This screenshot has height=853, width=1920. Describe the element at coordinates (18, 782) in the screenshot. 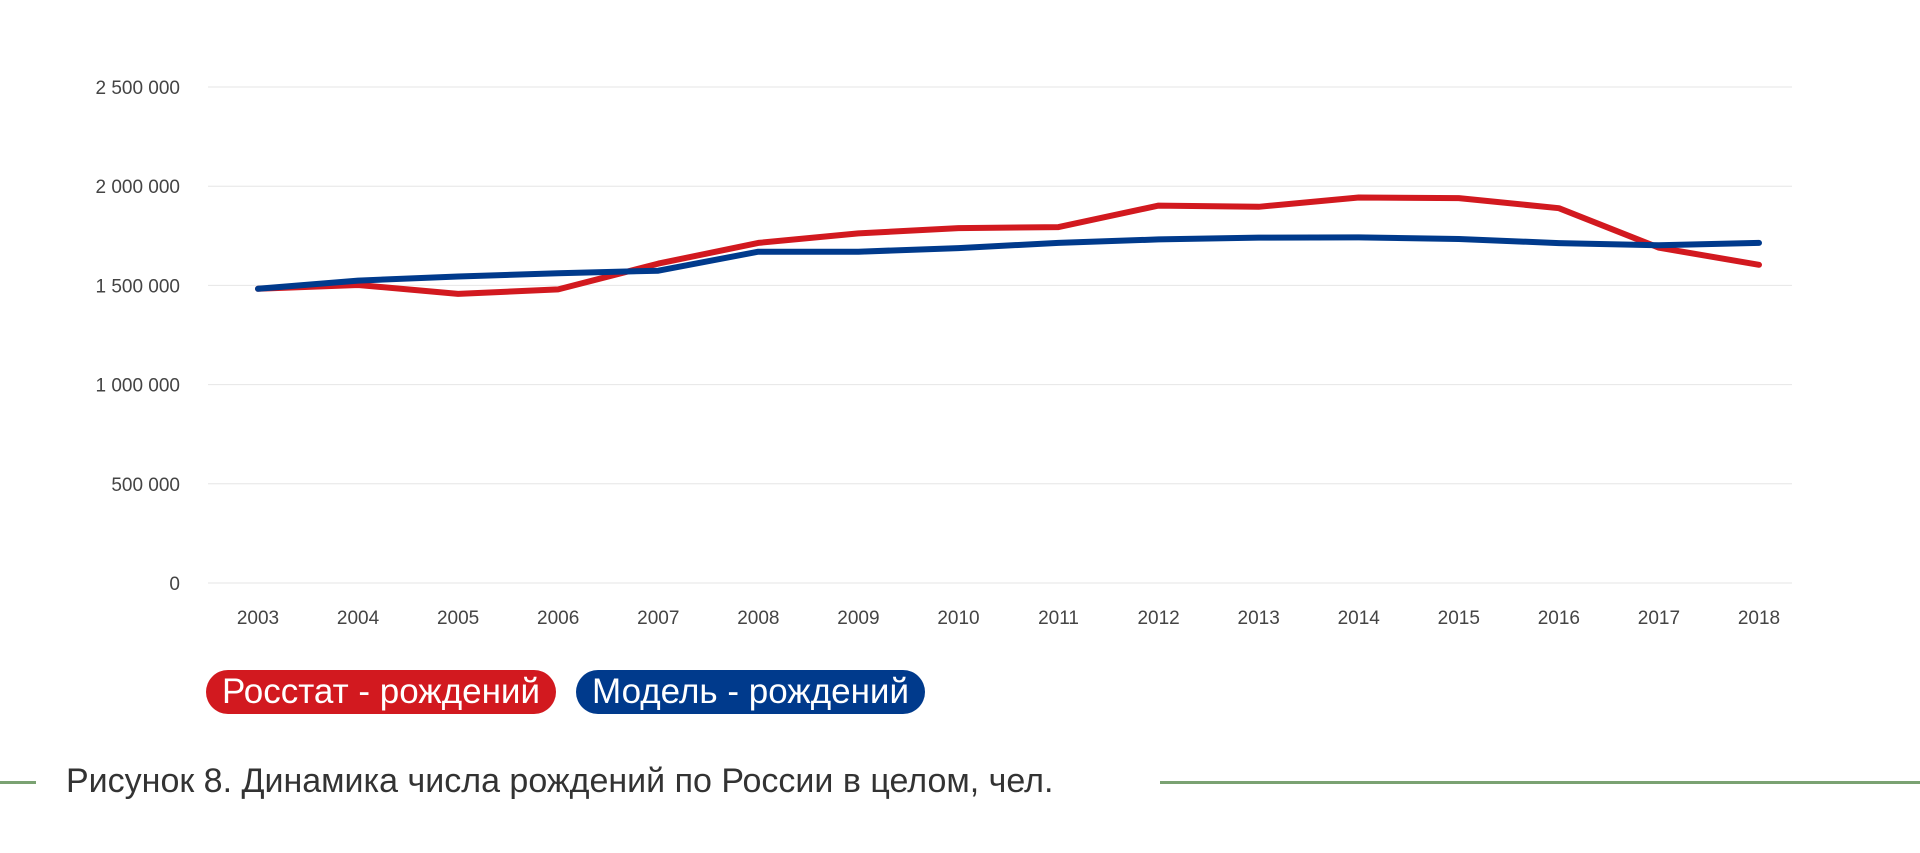

I see `caption-divider-left` at that location.